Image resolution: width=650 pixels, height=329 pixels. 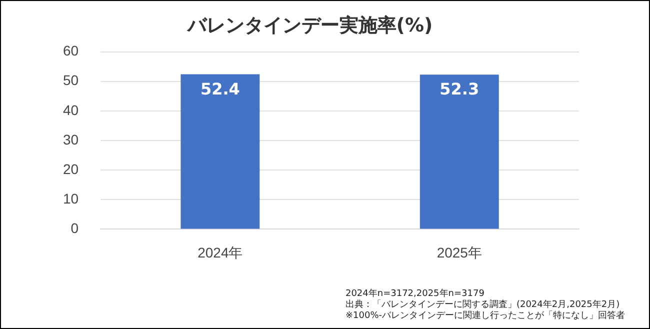 What do you see at coordinates (70, 168) in the screenshot?
I see `y-tick-label: 20` at bounding box center [70, 168].